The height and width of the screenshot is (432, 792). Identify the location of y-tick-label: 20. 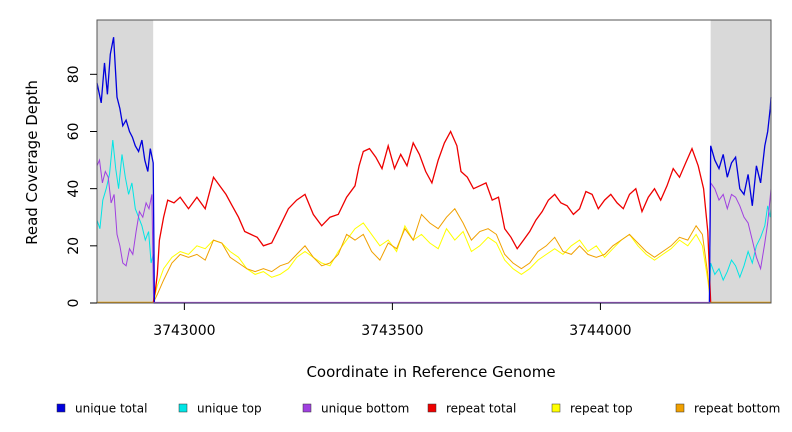
(74, 246).